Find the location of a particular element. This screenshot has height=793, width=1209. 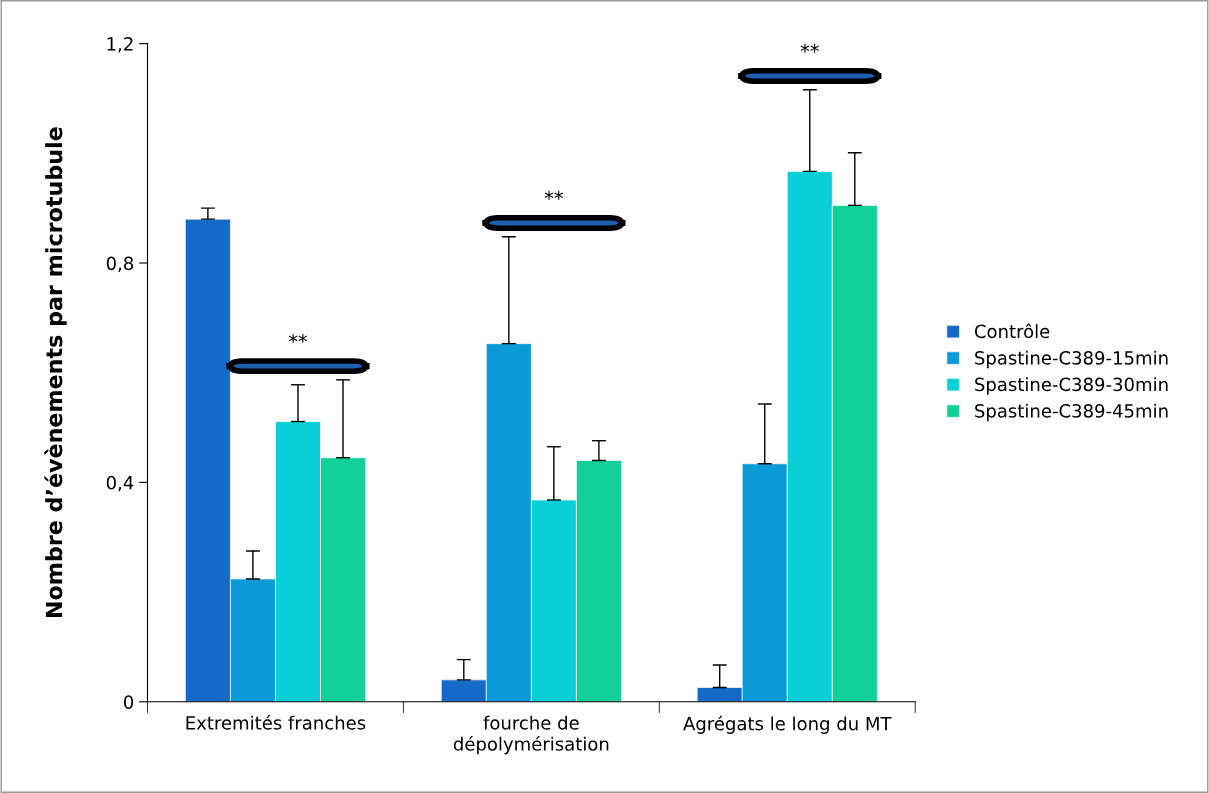

y-axis-title: Nombre d’évènements par microtubule is located at coordinates (55, 372).